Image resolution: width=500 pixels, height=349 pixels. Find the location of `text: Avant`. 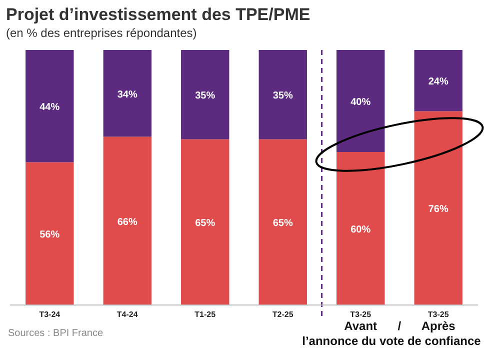

text: Avant is located at coordinates (361, 326).